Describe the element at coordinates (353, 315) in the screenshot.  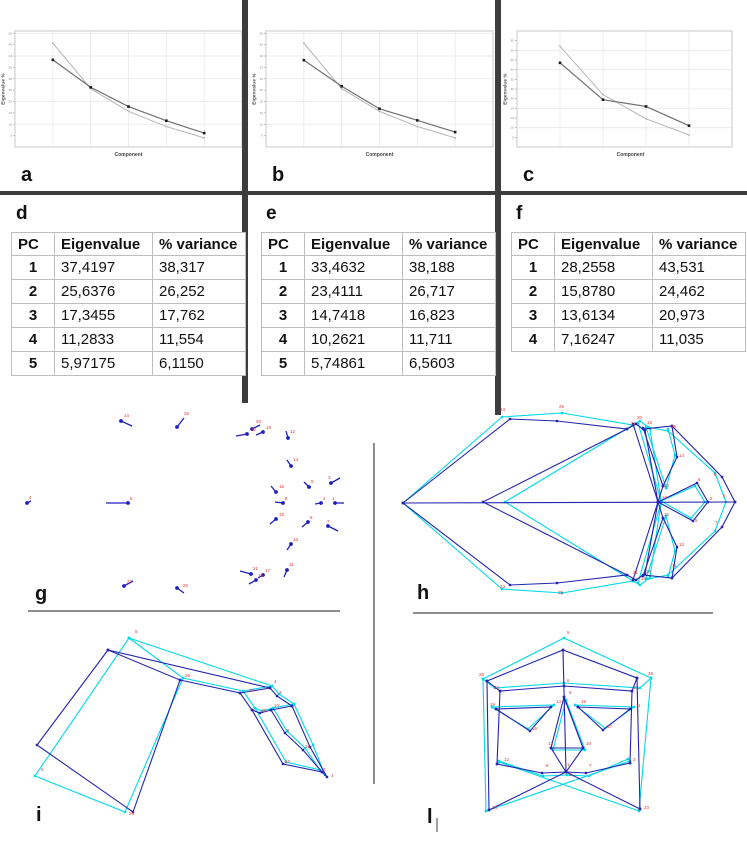
I see `table-cell: 14,7418` at that location.